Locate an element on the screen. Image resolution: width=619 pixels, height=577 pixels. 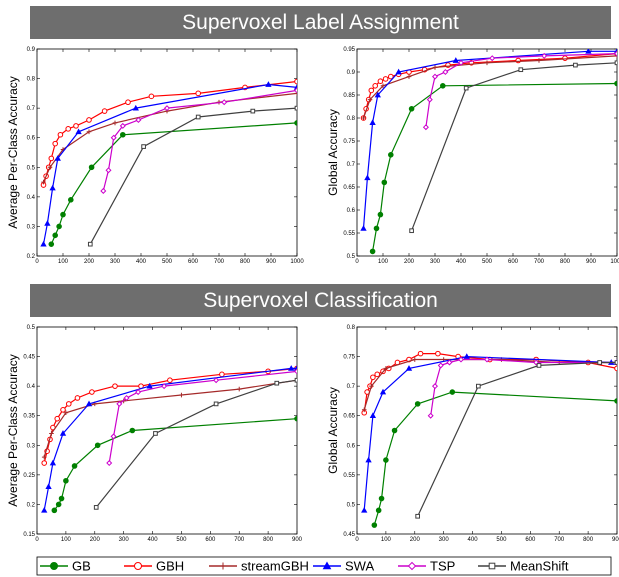
x-tick-label: 1000 is located at coordinates (297, 262).